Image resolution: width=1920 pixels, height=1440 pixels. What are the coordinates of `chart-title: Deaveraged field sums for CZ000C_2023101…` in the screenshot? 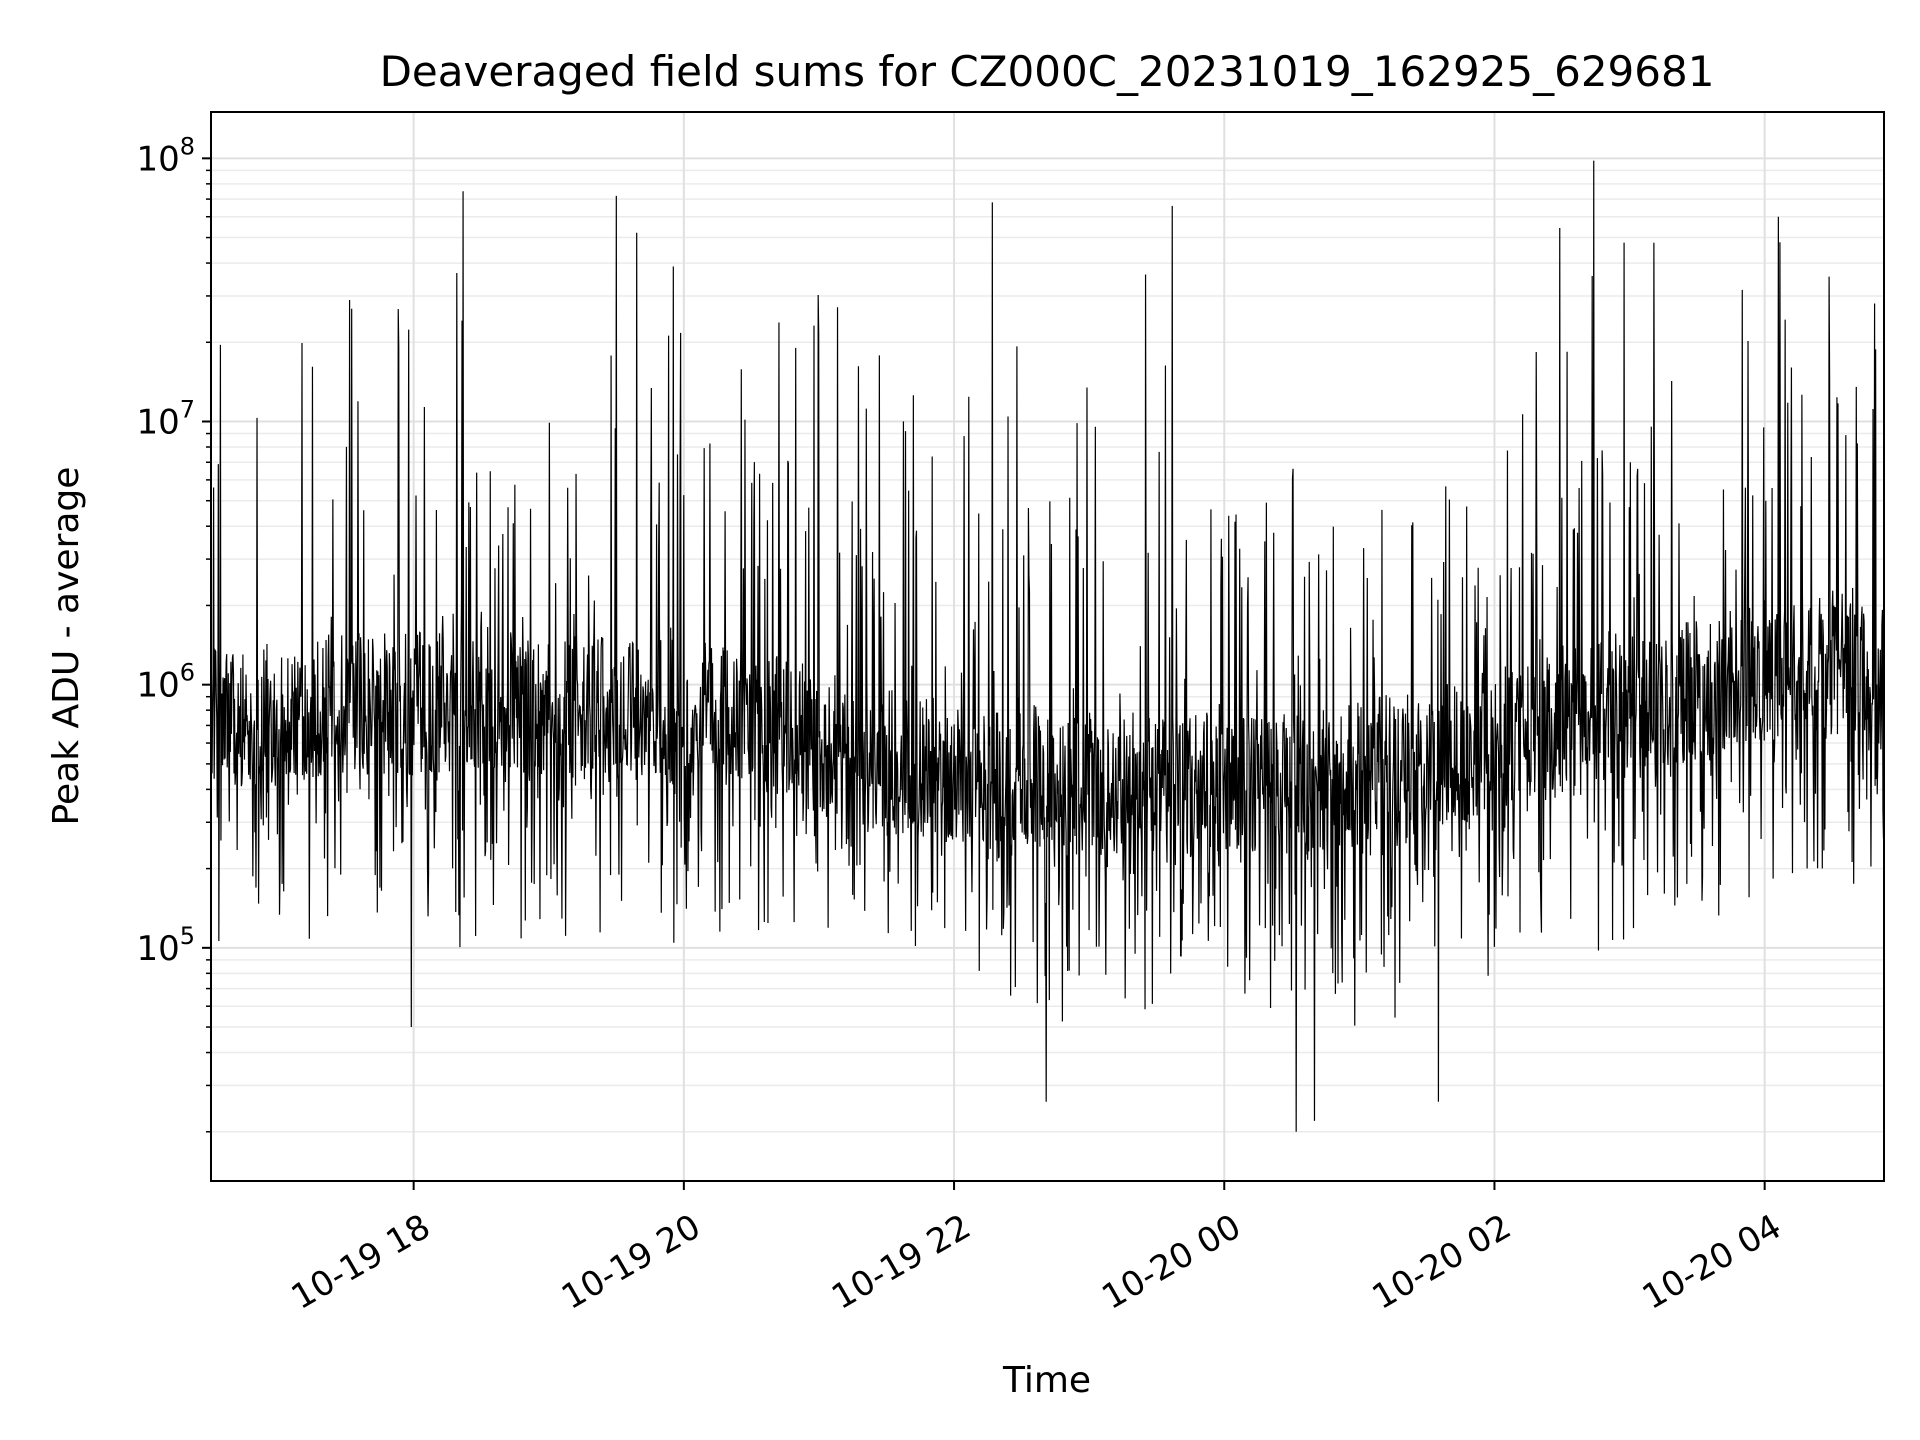 It's located at (1047, 71).